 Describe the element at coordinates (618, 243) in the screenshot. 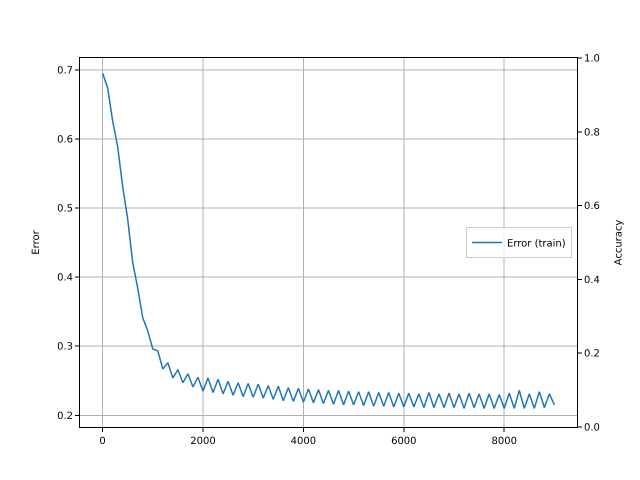

I see `y2-axis-title: Accuracy` at that location.